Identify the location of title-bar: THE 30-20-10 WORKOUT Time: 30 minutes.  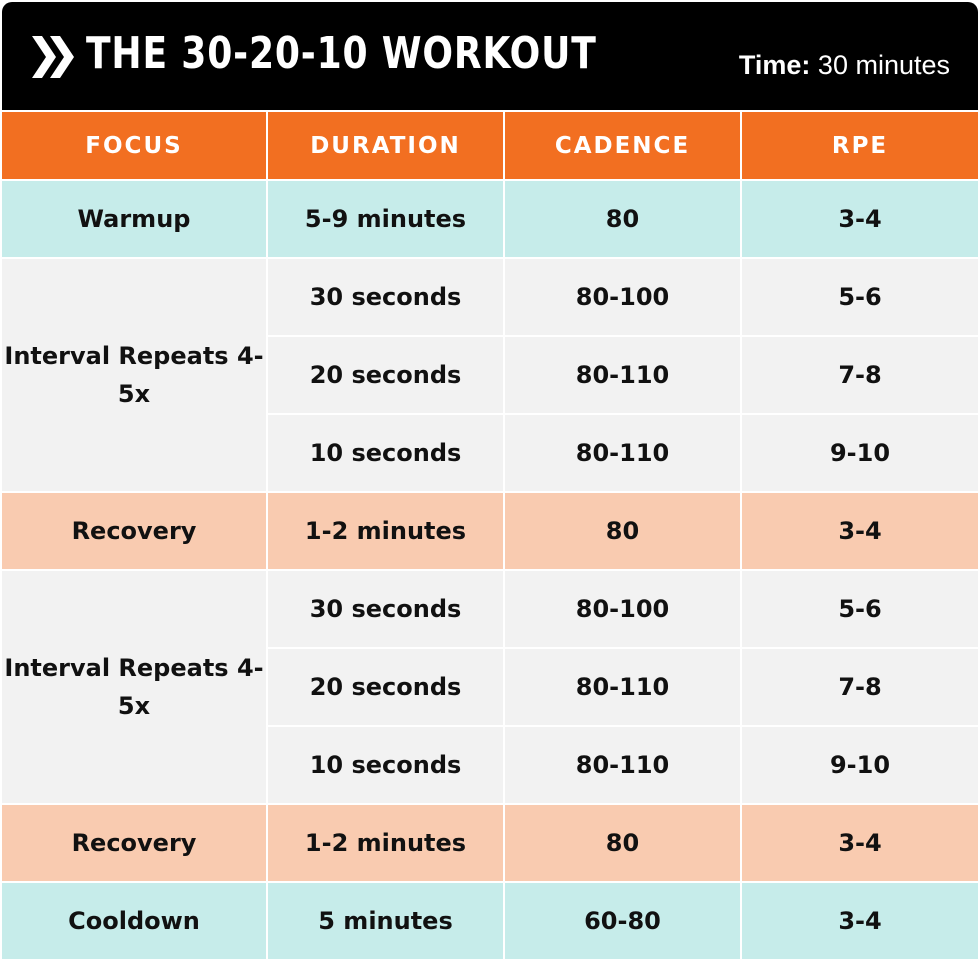
(490, 56).